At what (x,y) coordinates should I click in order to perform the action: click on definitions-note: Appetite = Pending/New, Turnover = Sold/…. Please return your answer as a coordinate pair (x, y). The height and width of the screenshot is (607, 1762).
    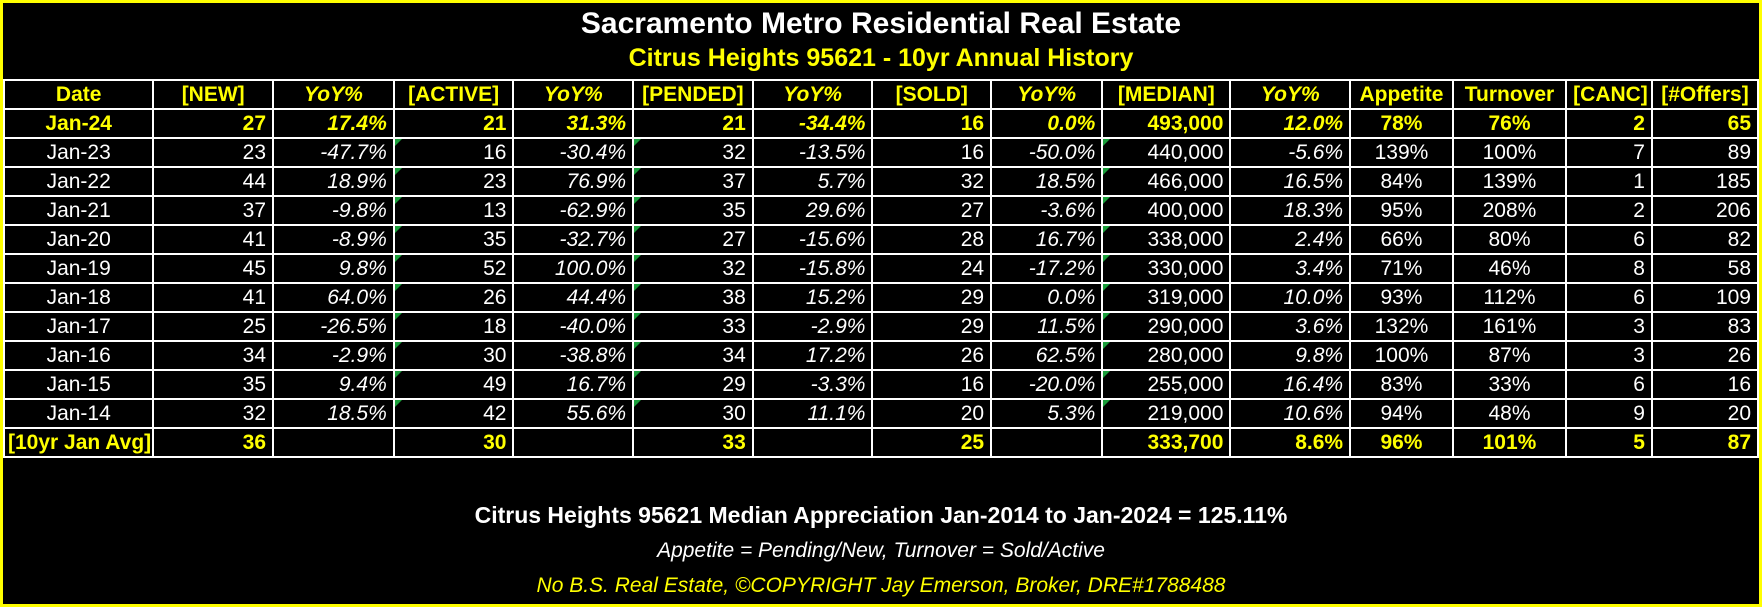
    Looking at the image, I should click on (881, 550).